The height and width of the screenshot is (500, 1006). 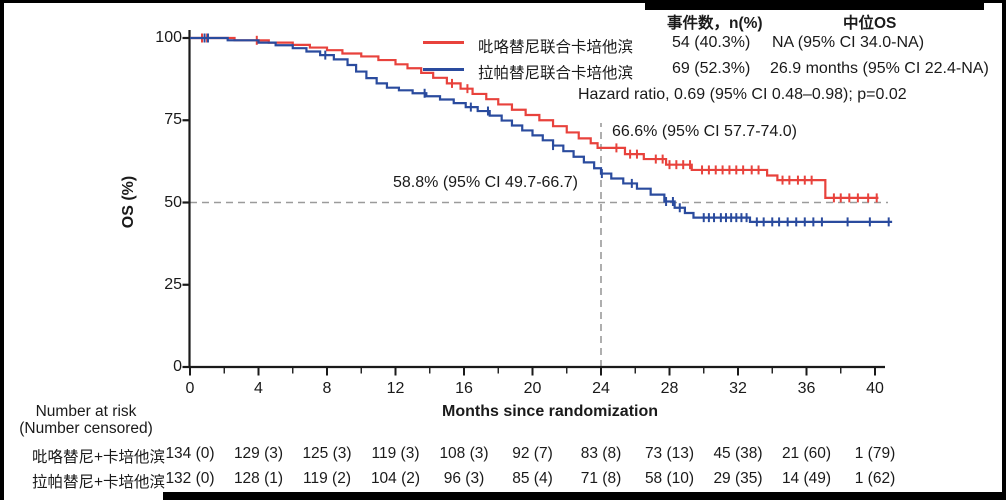 What do you see at coordinates (584, 496) in the screenshot?
I see `bottom-black-bar` at bounding box center [584, 496].